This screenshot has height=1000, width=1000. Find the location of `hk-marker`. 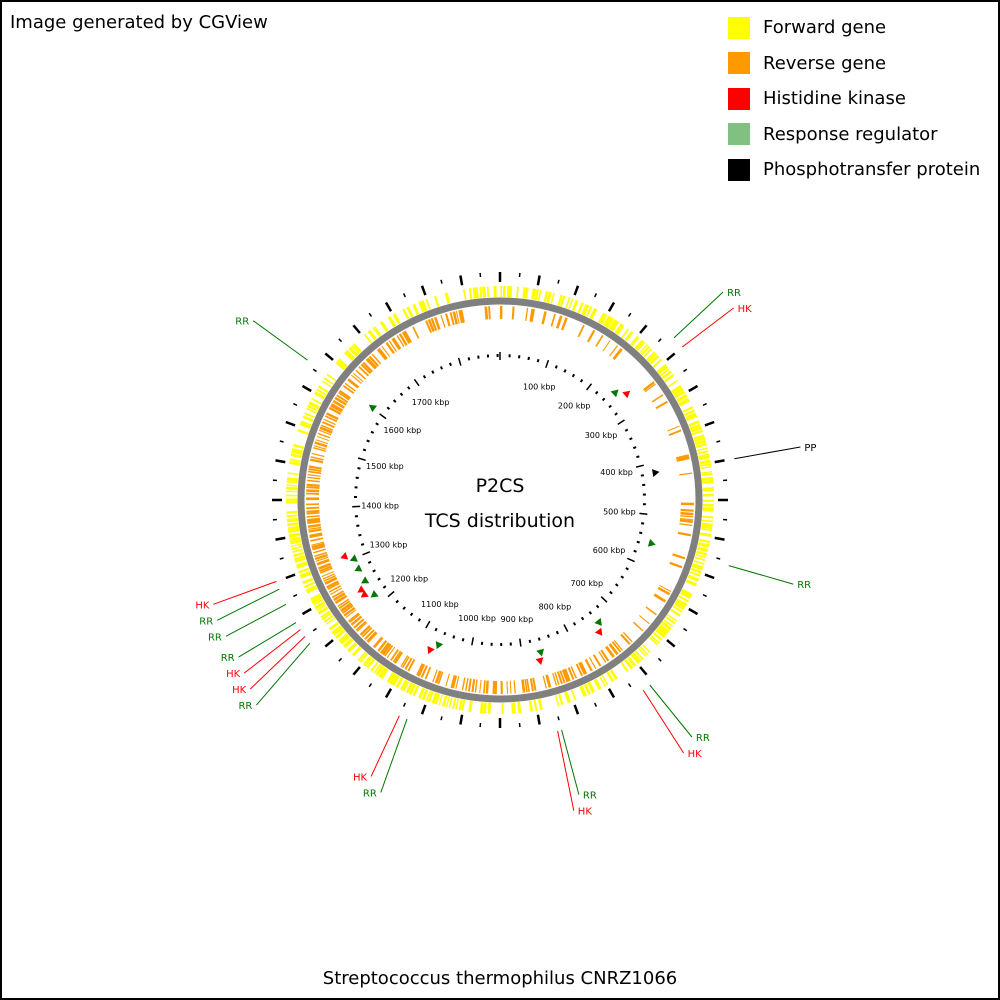

hk-marker is located at coordinates (431, 650).